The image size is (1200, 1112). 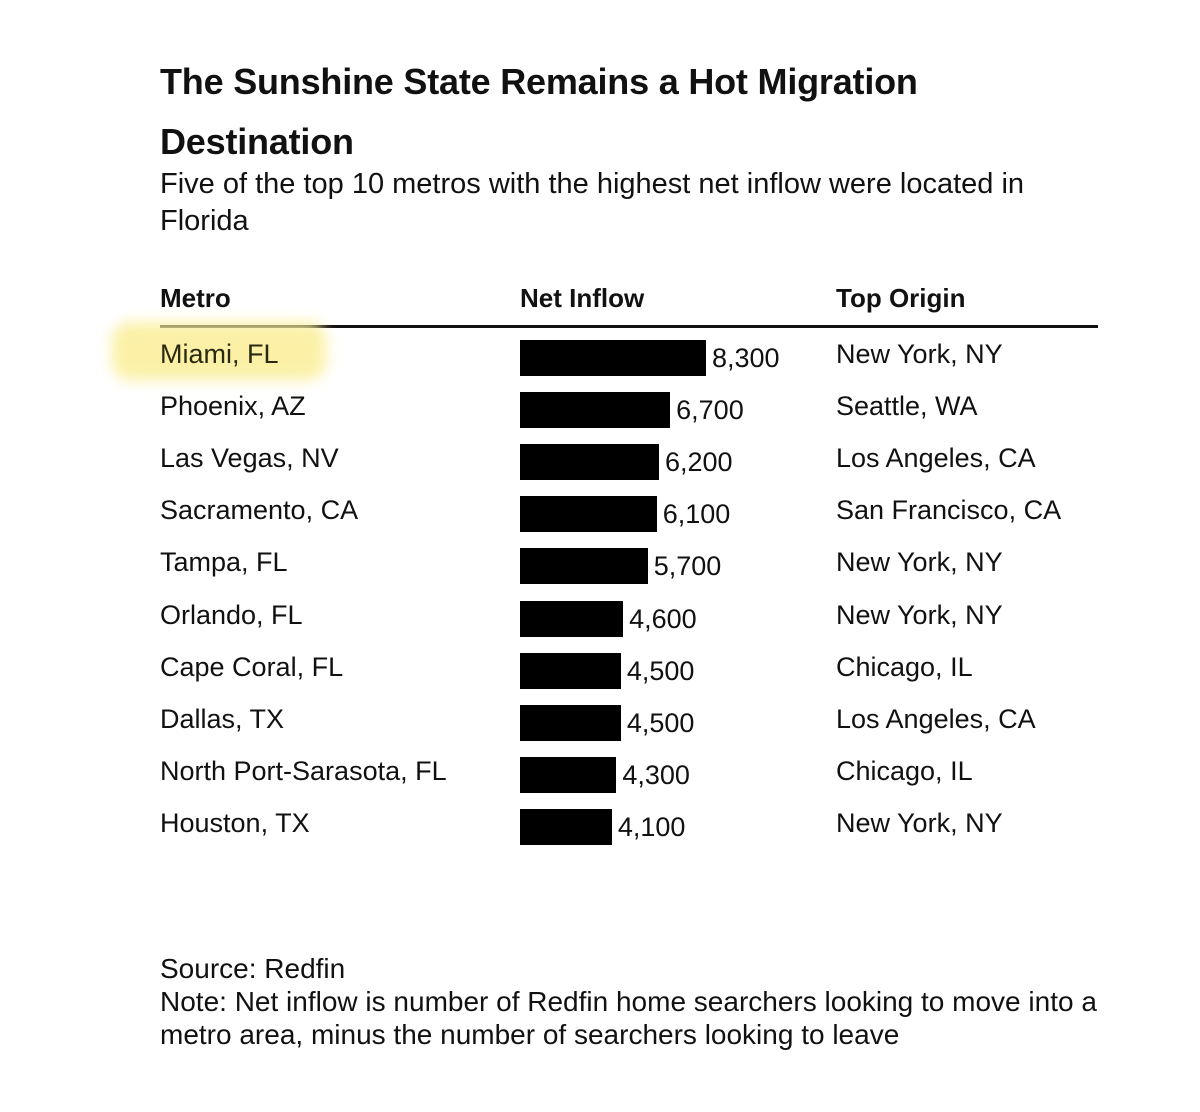 What do you see at coordinates (235, 822) in the screenshot?
I see `metro-label: Houston, TX` at bounding box center [235, 822].